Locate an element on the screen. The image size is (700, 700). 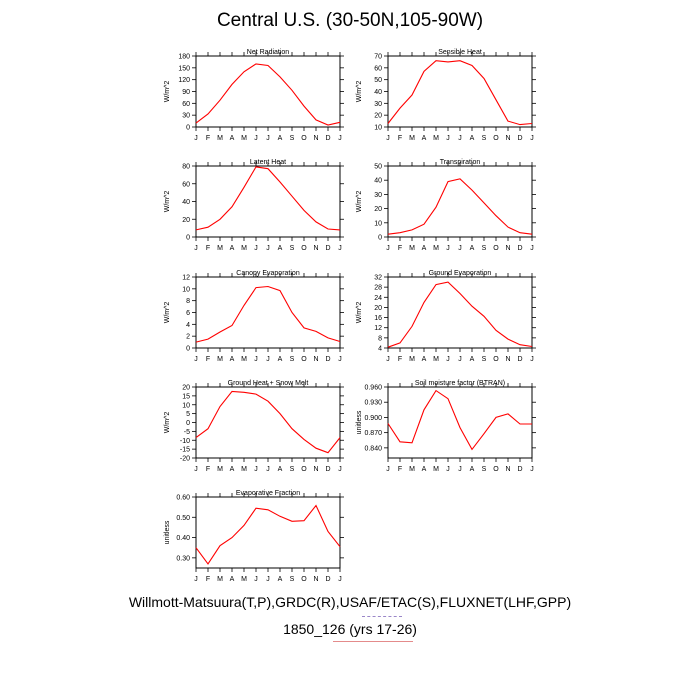
y-axis-label: unitless is located at coordinates (359, 422).